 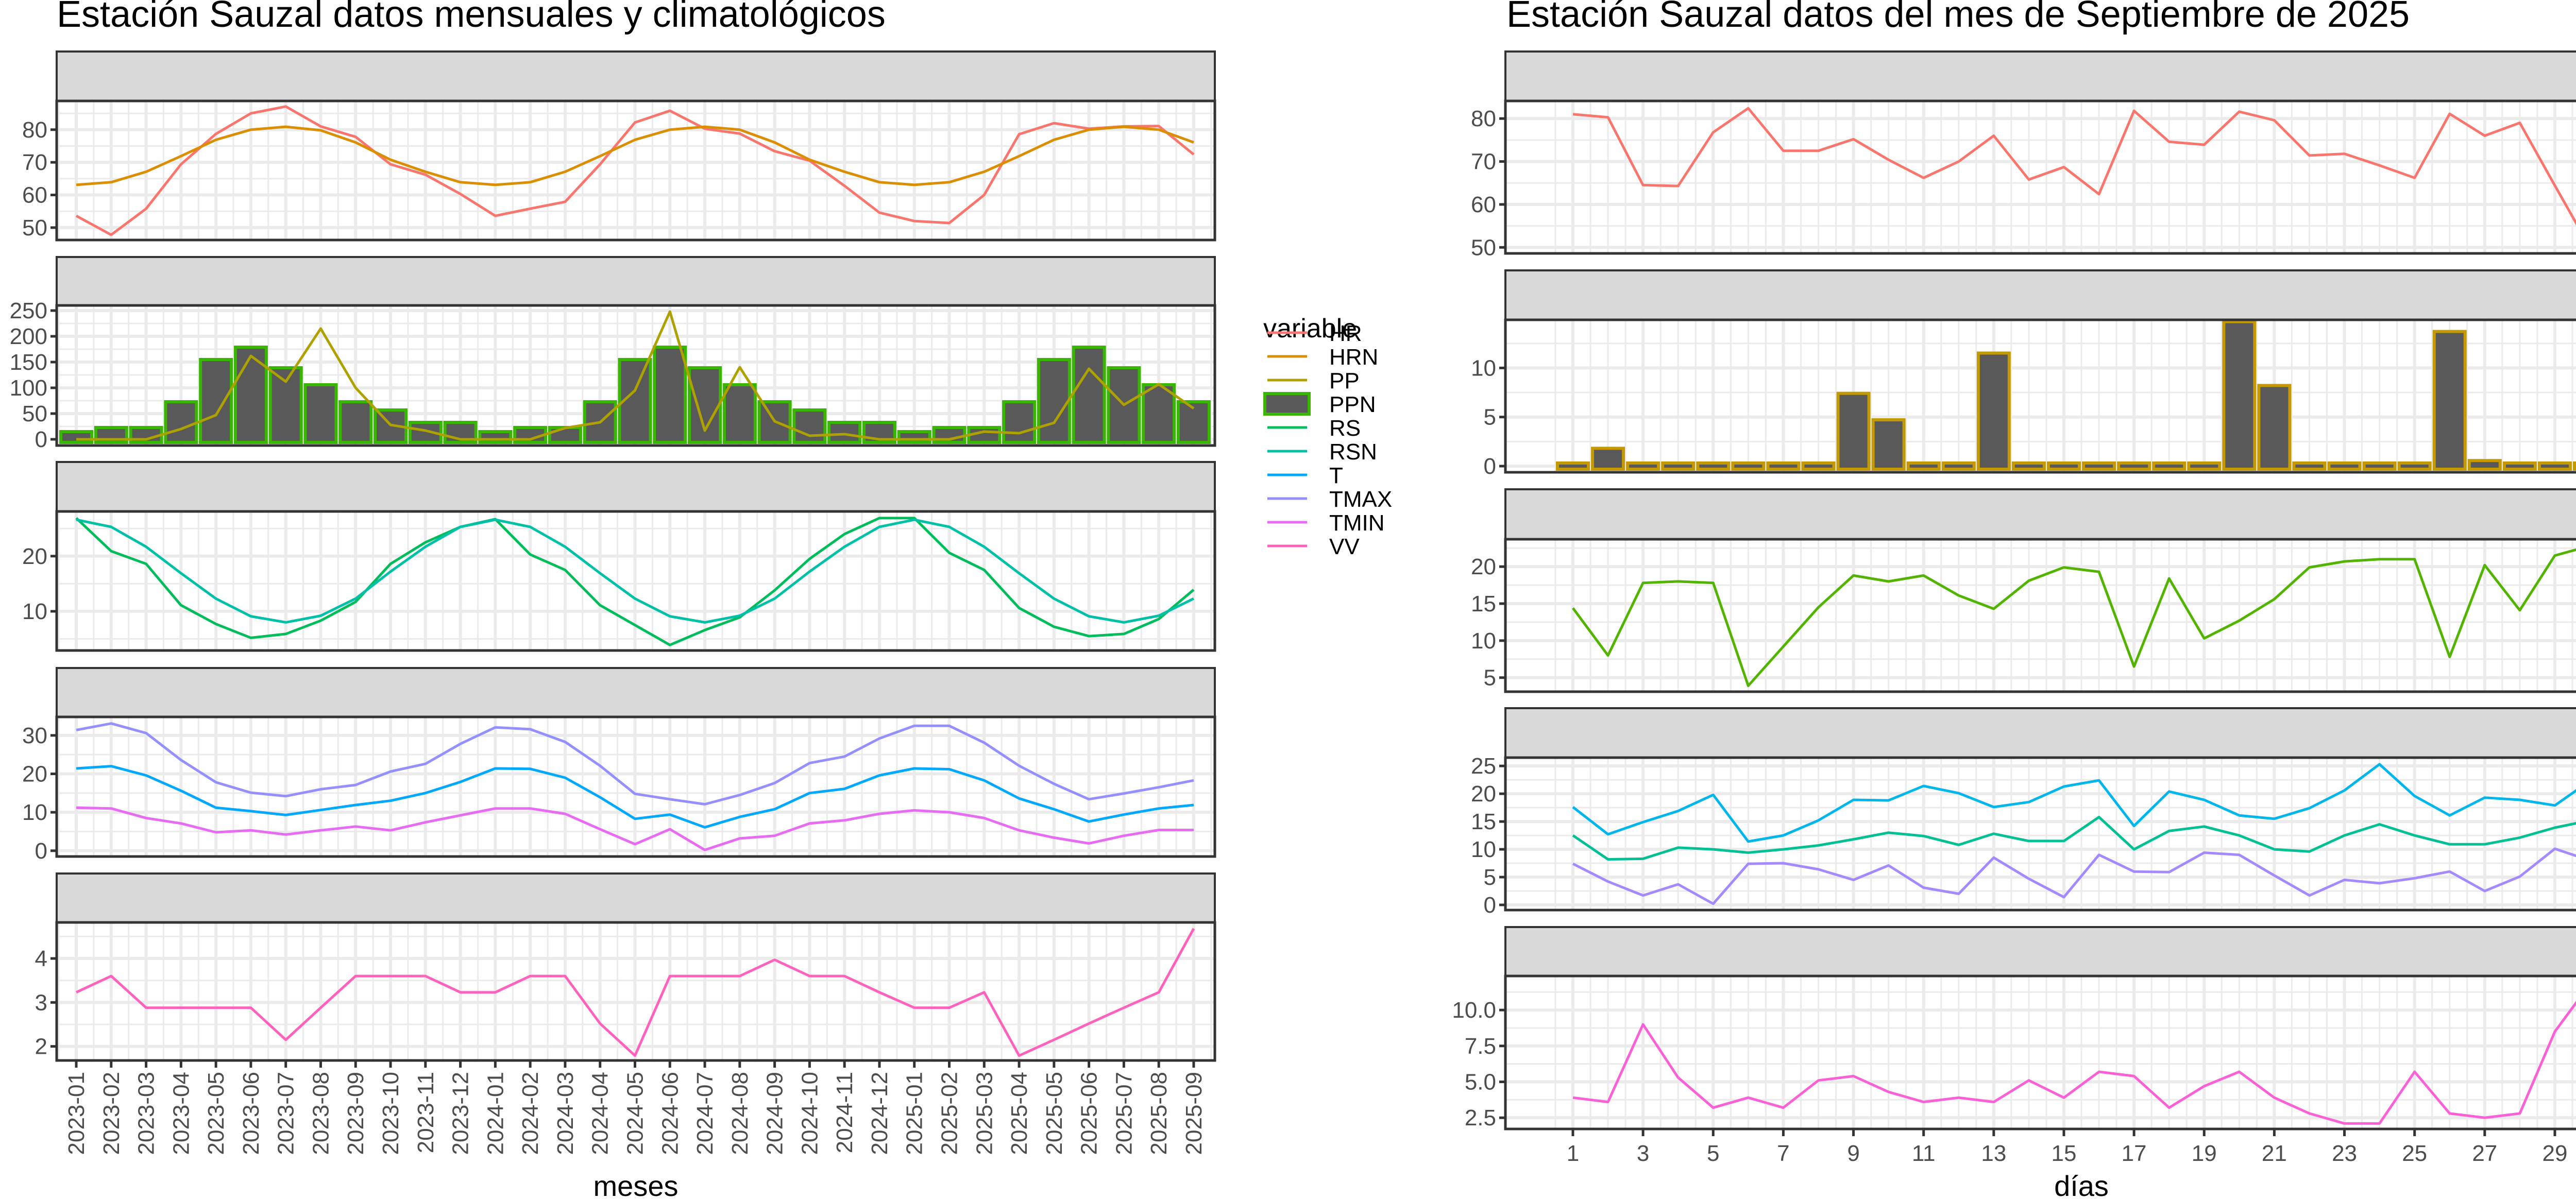 I want to click on series-tmin, so click(x=635, y=828).